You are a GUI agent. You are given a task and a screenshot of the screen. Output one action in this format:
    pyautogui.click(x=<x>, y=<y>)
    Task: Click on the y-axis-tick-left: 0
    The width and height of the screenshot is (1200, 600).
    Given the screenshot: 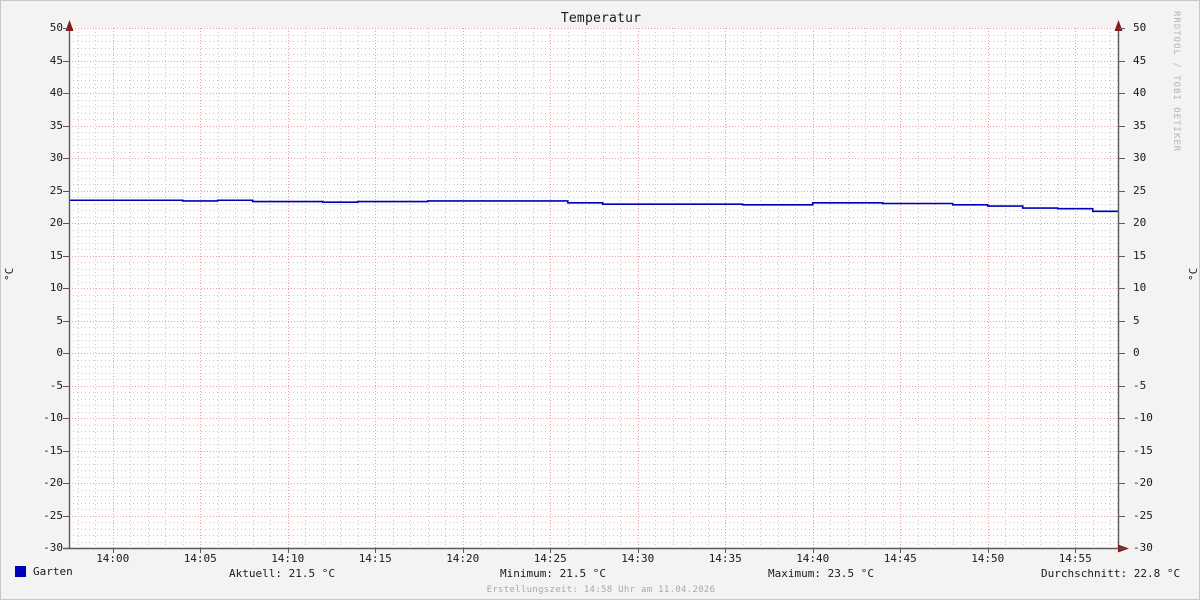 What is the action you would take?
    pyautogui.click(x=59, y=352)
    